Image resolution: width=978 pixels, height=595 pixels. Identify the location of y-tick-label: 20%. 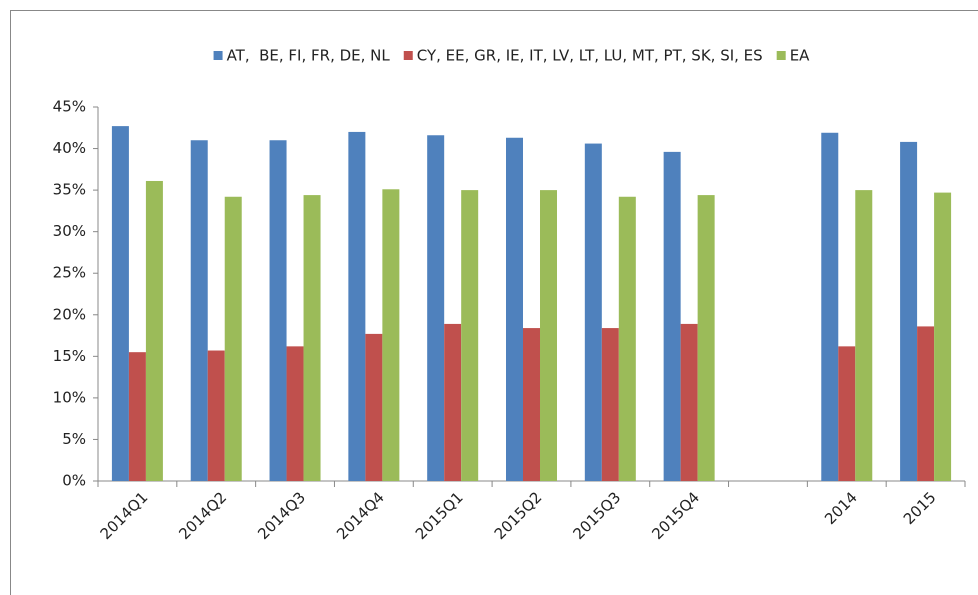
(69, 314).